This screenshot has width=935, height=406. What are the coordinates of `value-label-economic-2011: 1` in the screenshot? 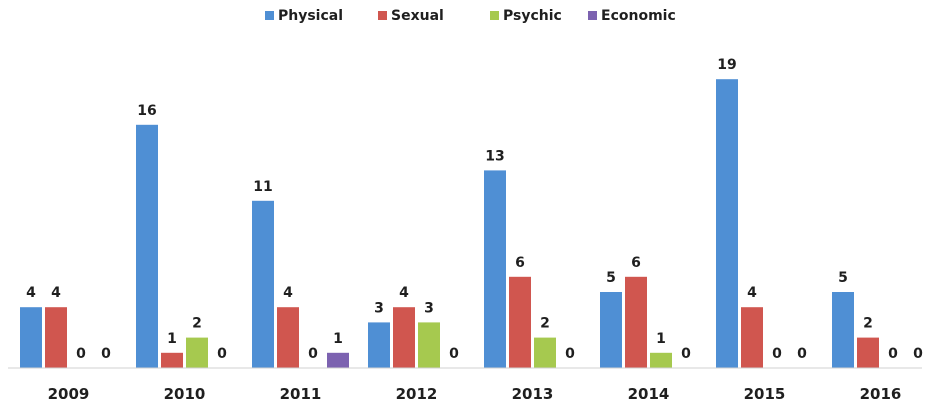 It's located at (338, 339).